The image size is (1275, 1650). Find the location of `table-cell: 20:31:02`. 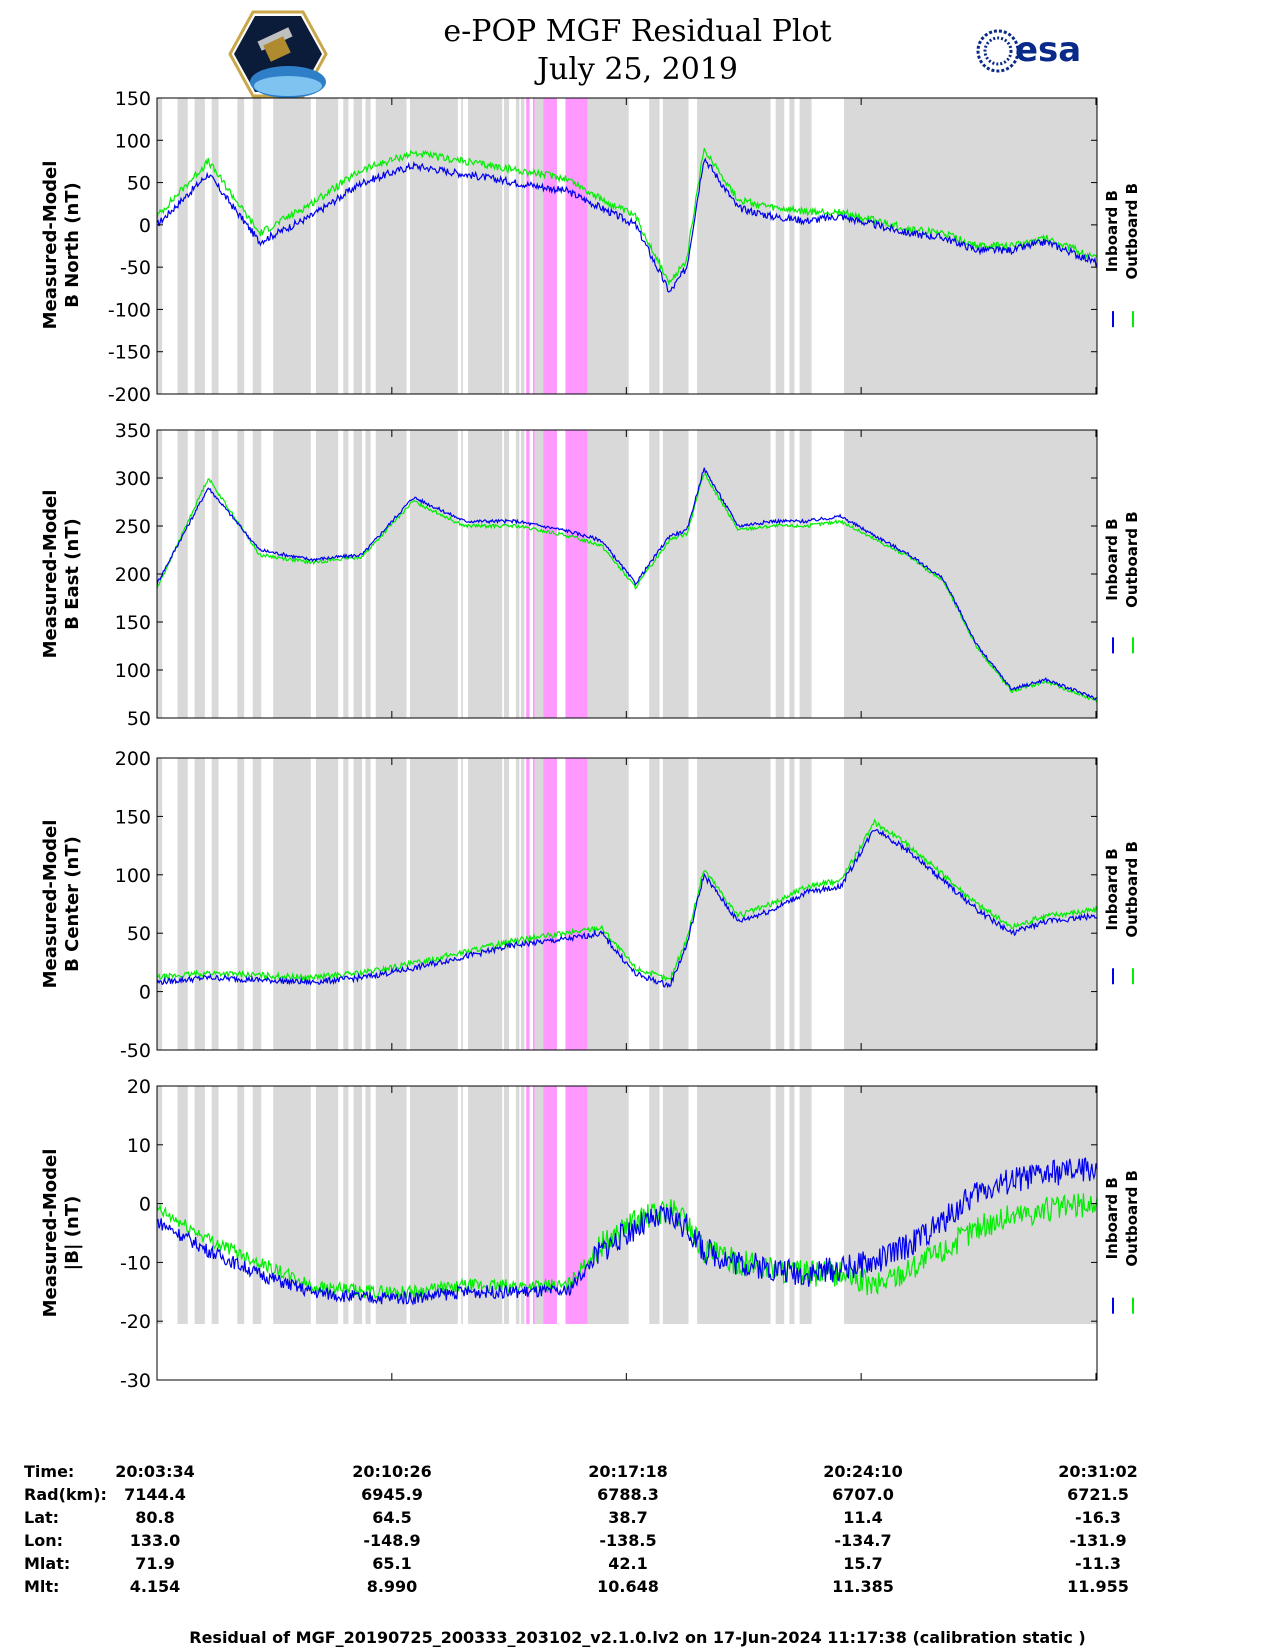

table-cell: 20:31:02 is located at coordinates (1098, 1471).